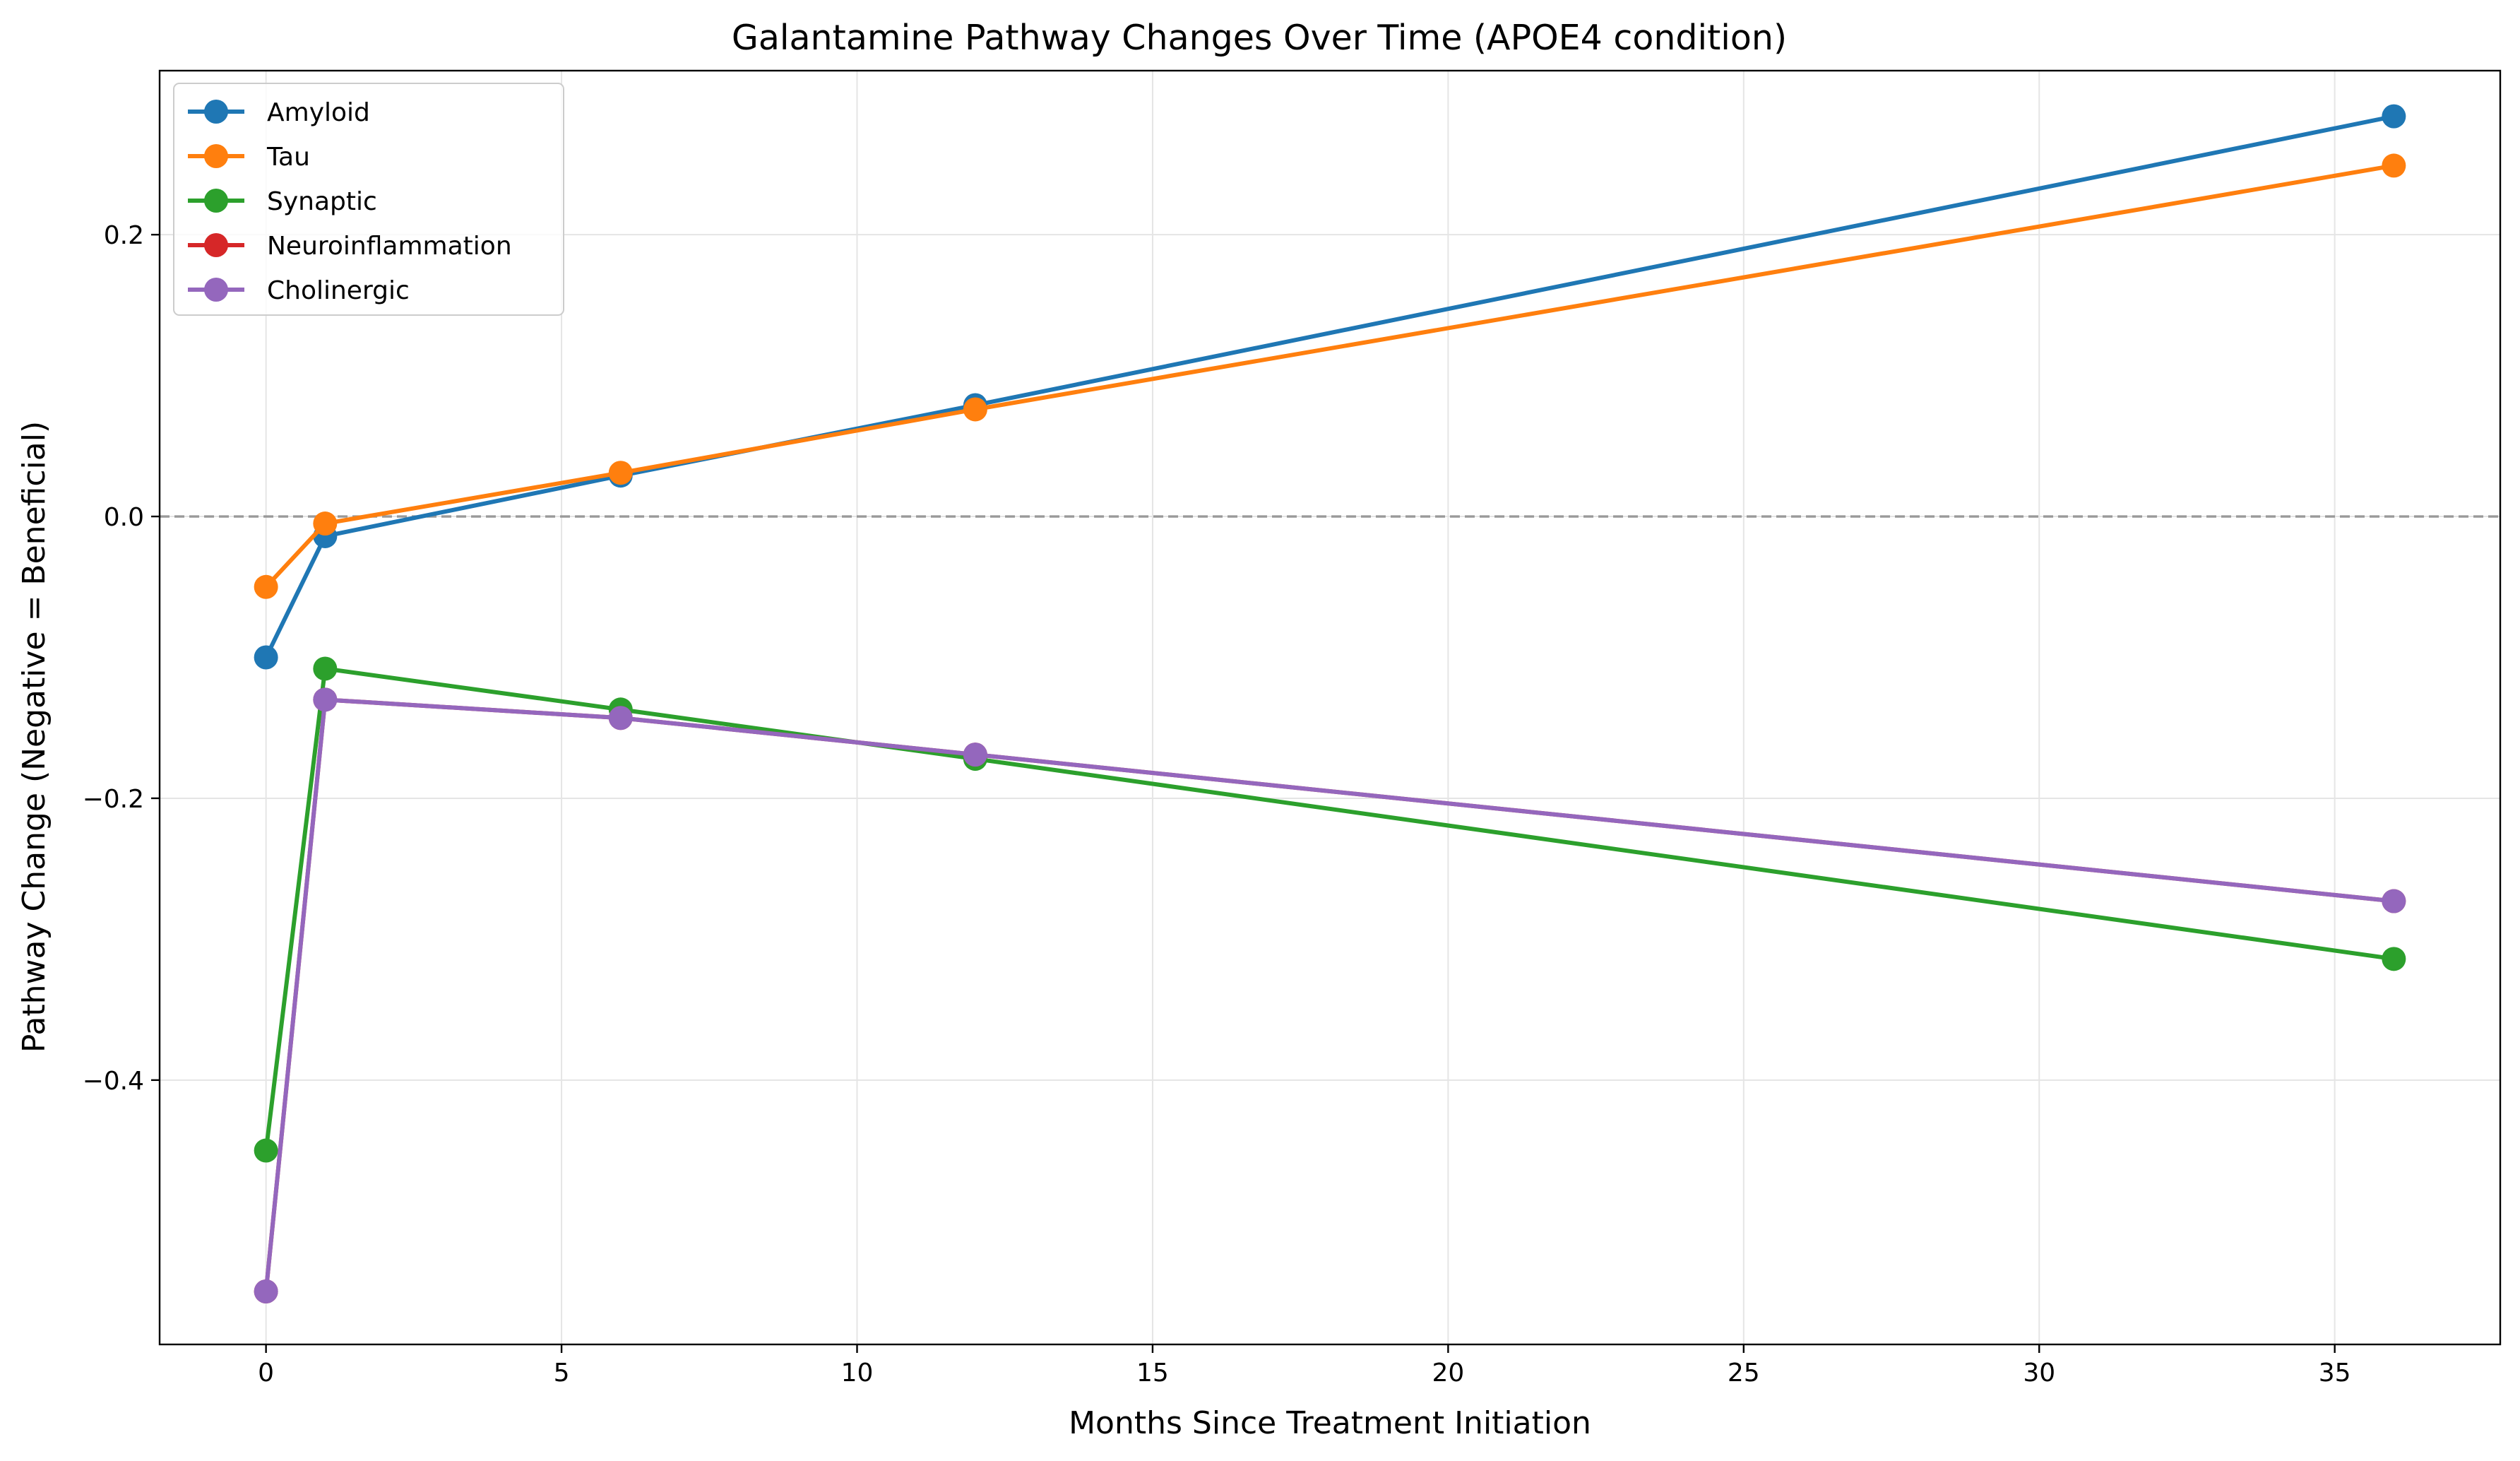 The height and width of the screenshot is (1461, 2520). Describe the element at coordinates (216, 290) in the screenshot. I see `legend-marker-cholinergic` at that location.